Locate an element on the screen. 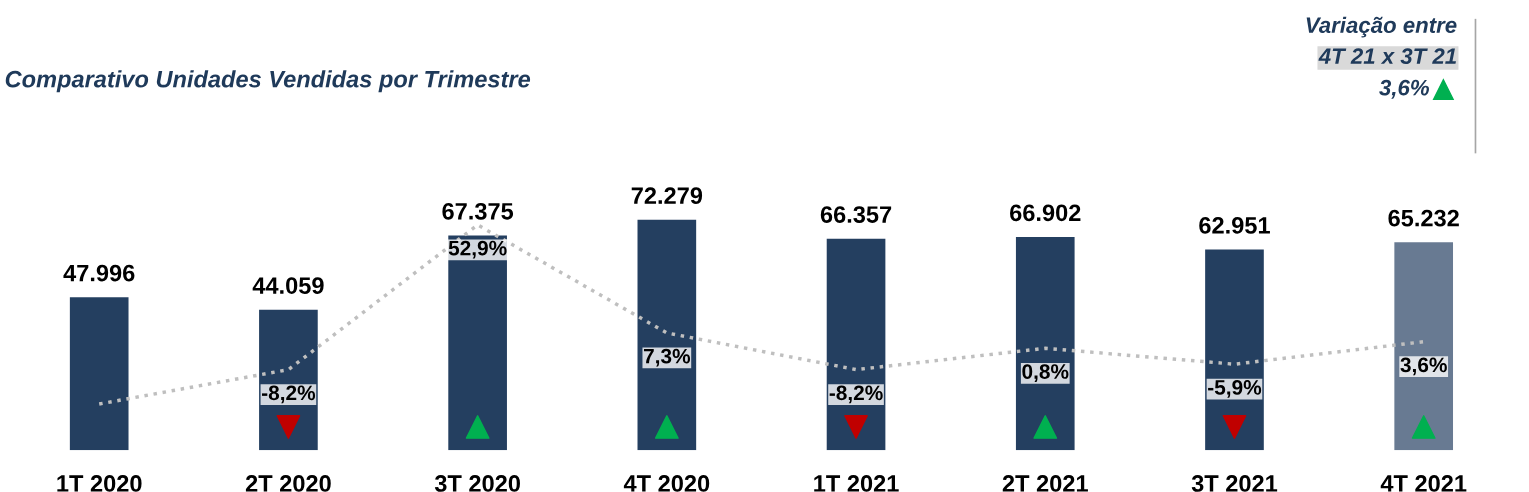  x-tick-label: 1T 2020 is located at coordinates (99, 483).